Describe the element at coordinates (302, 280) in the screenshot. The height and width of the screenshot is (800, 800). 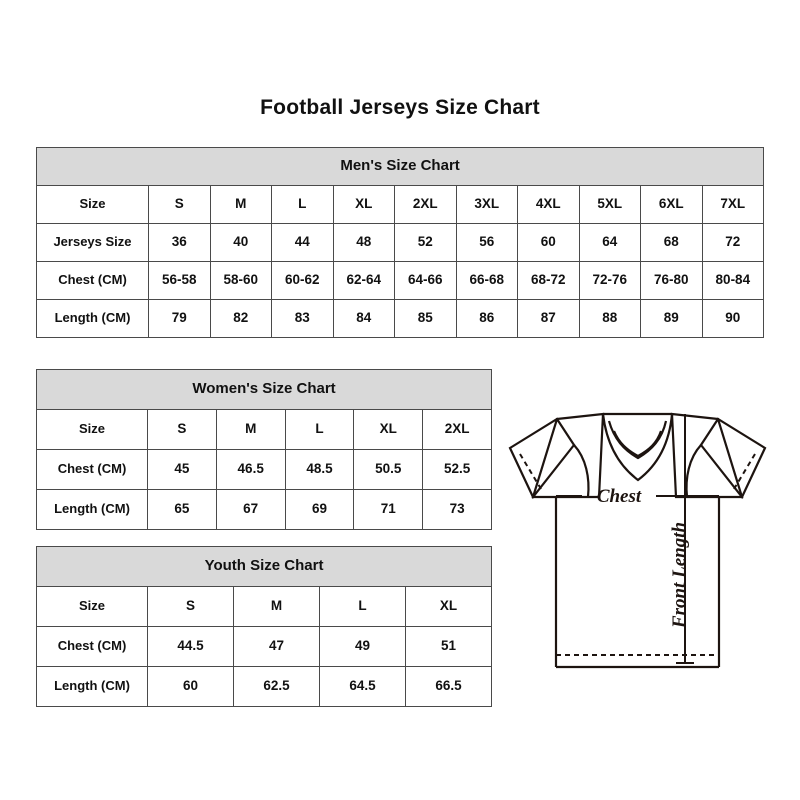
I see `table-cell: 60-62` at that location.